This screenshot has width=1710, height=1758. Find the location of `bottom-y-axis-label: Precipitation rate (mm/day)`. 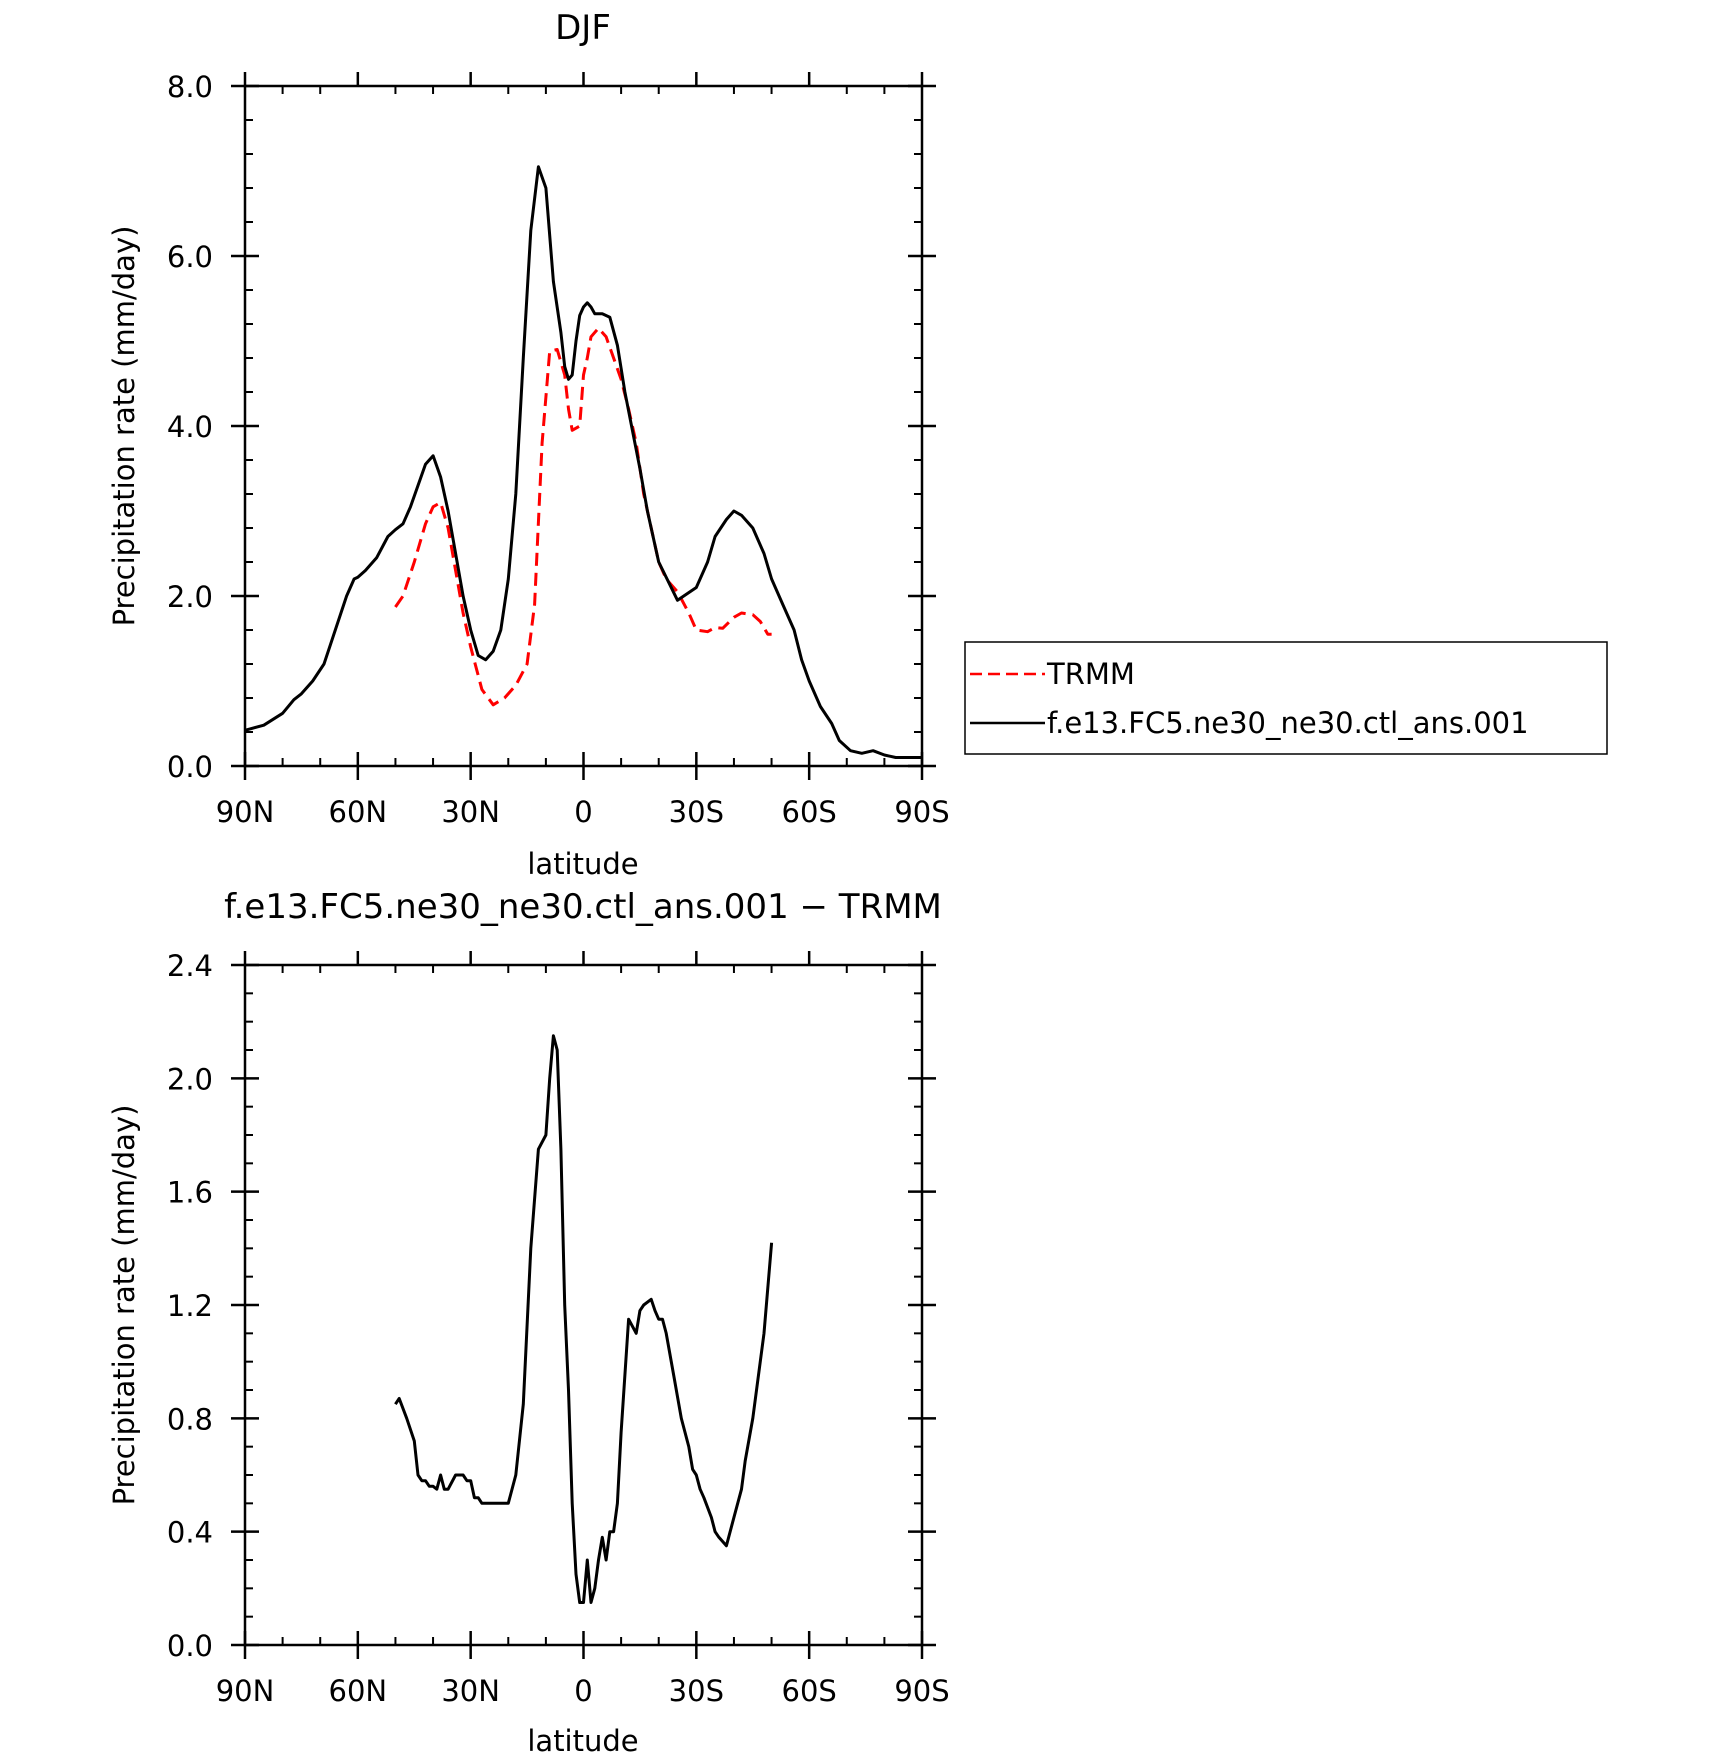

bottom-y-axis-label: Precipitation rate (mm/day) is located at coordinates (124, 1305).